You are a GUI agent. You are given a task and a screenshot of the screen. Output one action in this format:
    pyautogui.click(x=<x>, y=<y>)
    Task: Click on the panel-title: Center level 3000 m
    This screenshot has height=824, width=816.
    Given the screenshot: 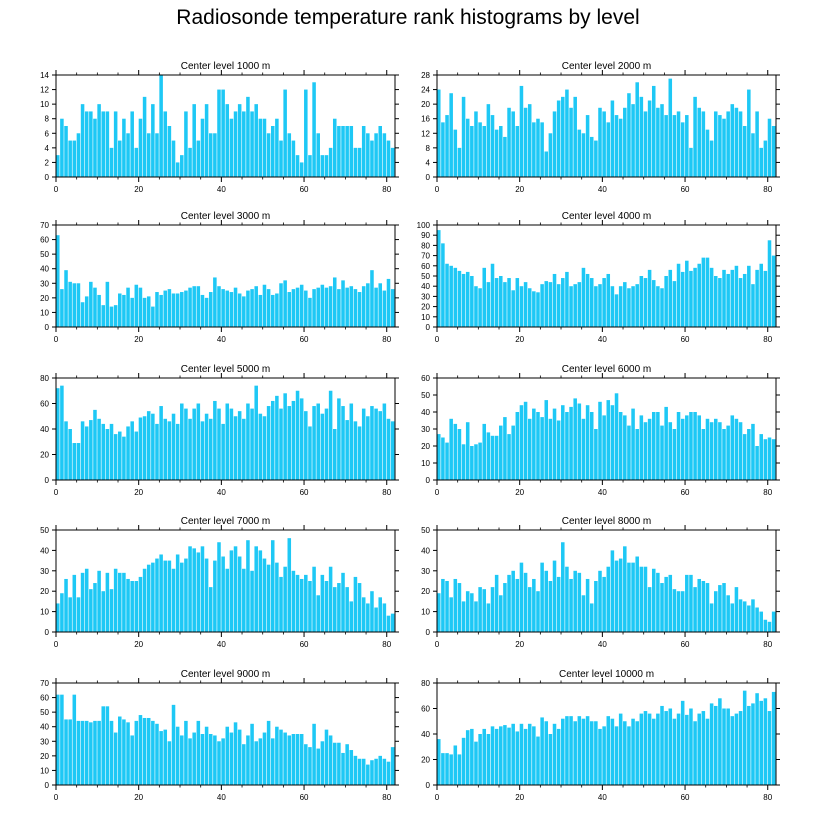 What is the action you would take?
    pyautogui.click(x=226, y=216)
    